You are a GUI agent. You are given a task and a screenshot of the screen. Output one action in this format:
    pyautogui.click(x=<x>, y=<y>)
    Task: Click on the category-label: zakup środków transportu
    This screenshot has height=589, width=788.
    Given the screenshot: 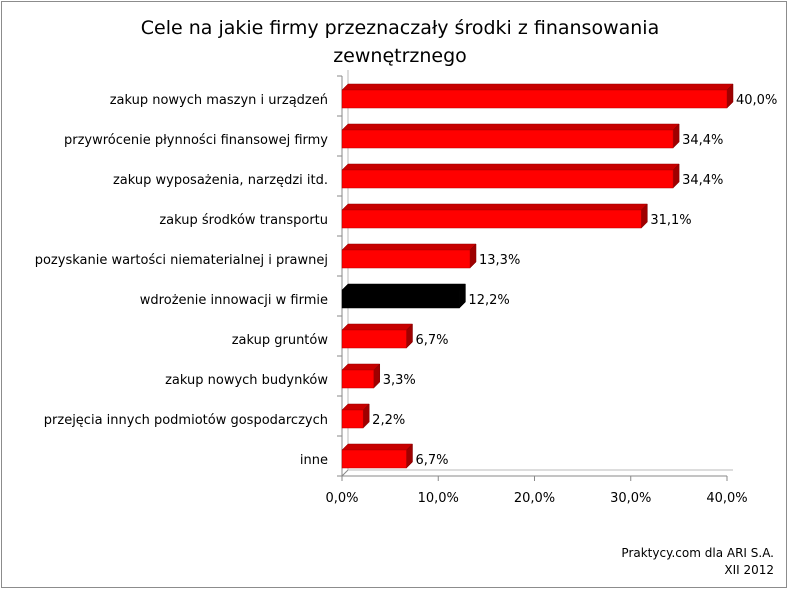 What is the action you would take?
    pyautogui.click(x=243, y=220)
    